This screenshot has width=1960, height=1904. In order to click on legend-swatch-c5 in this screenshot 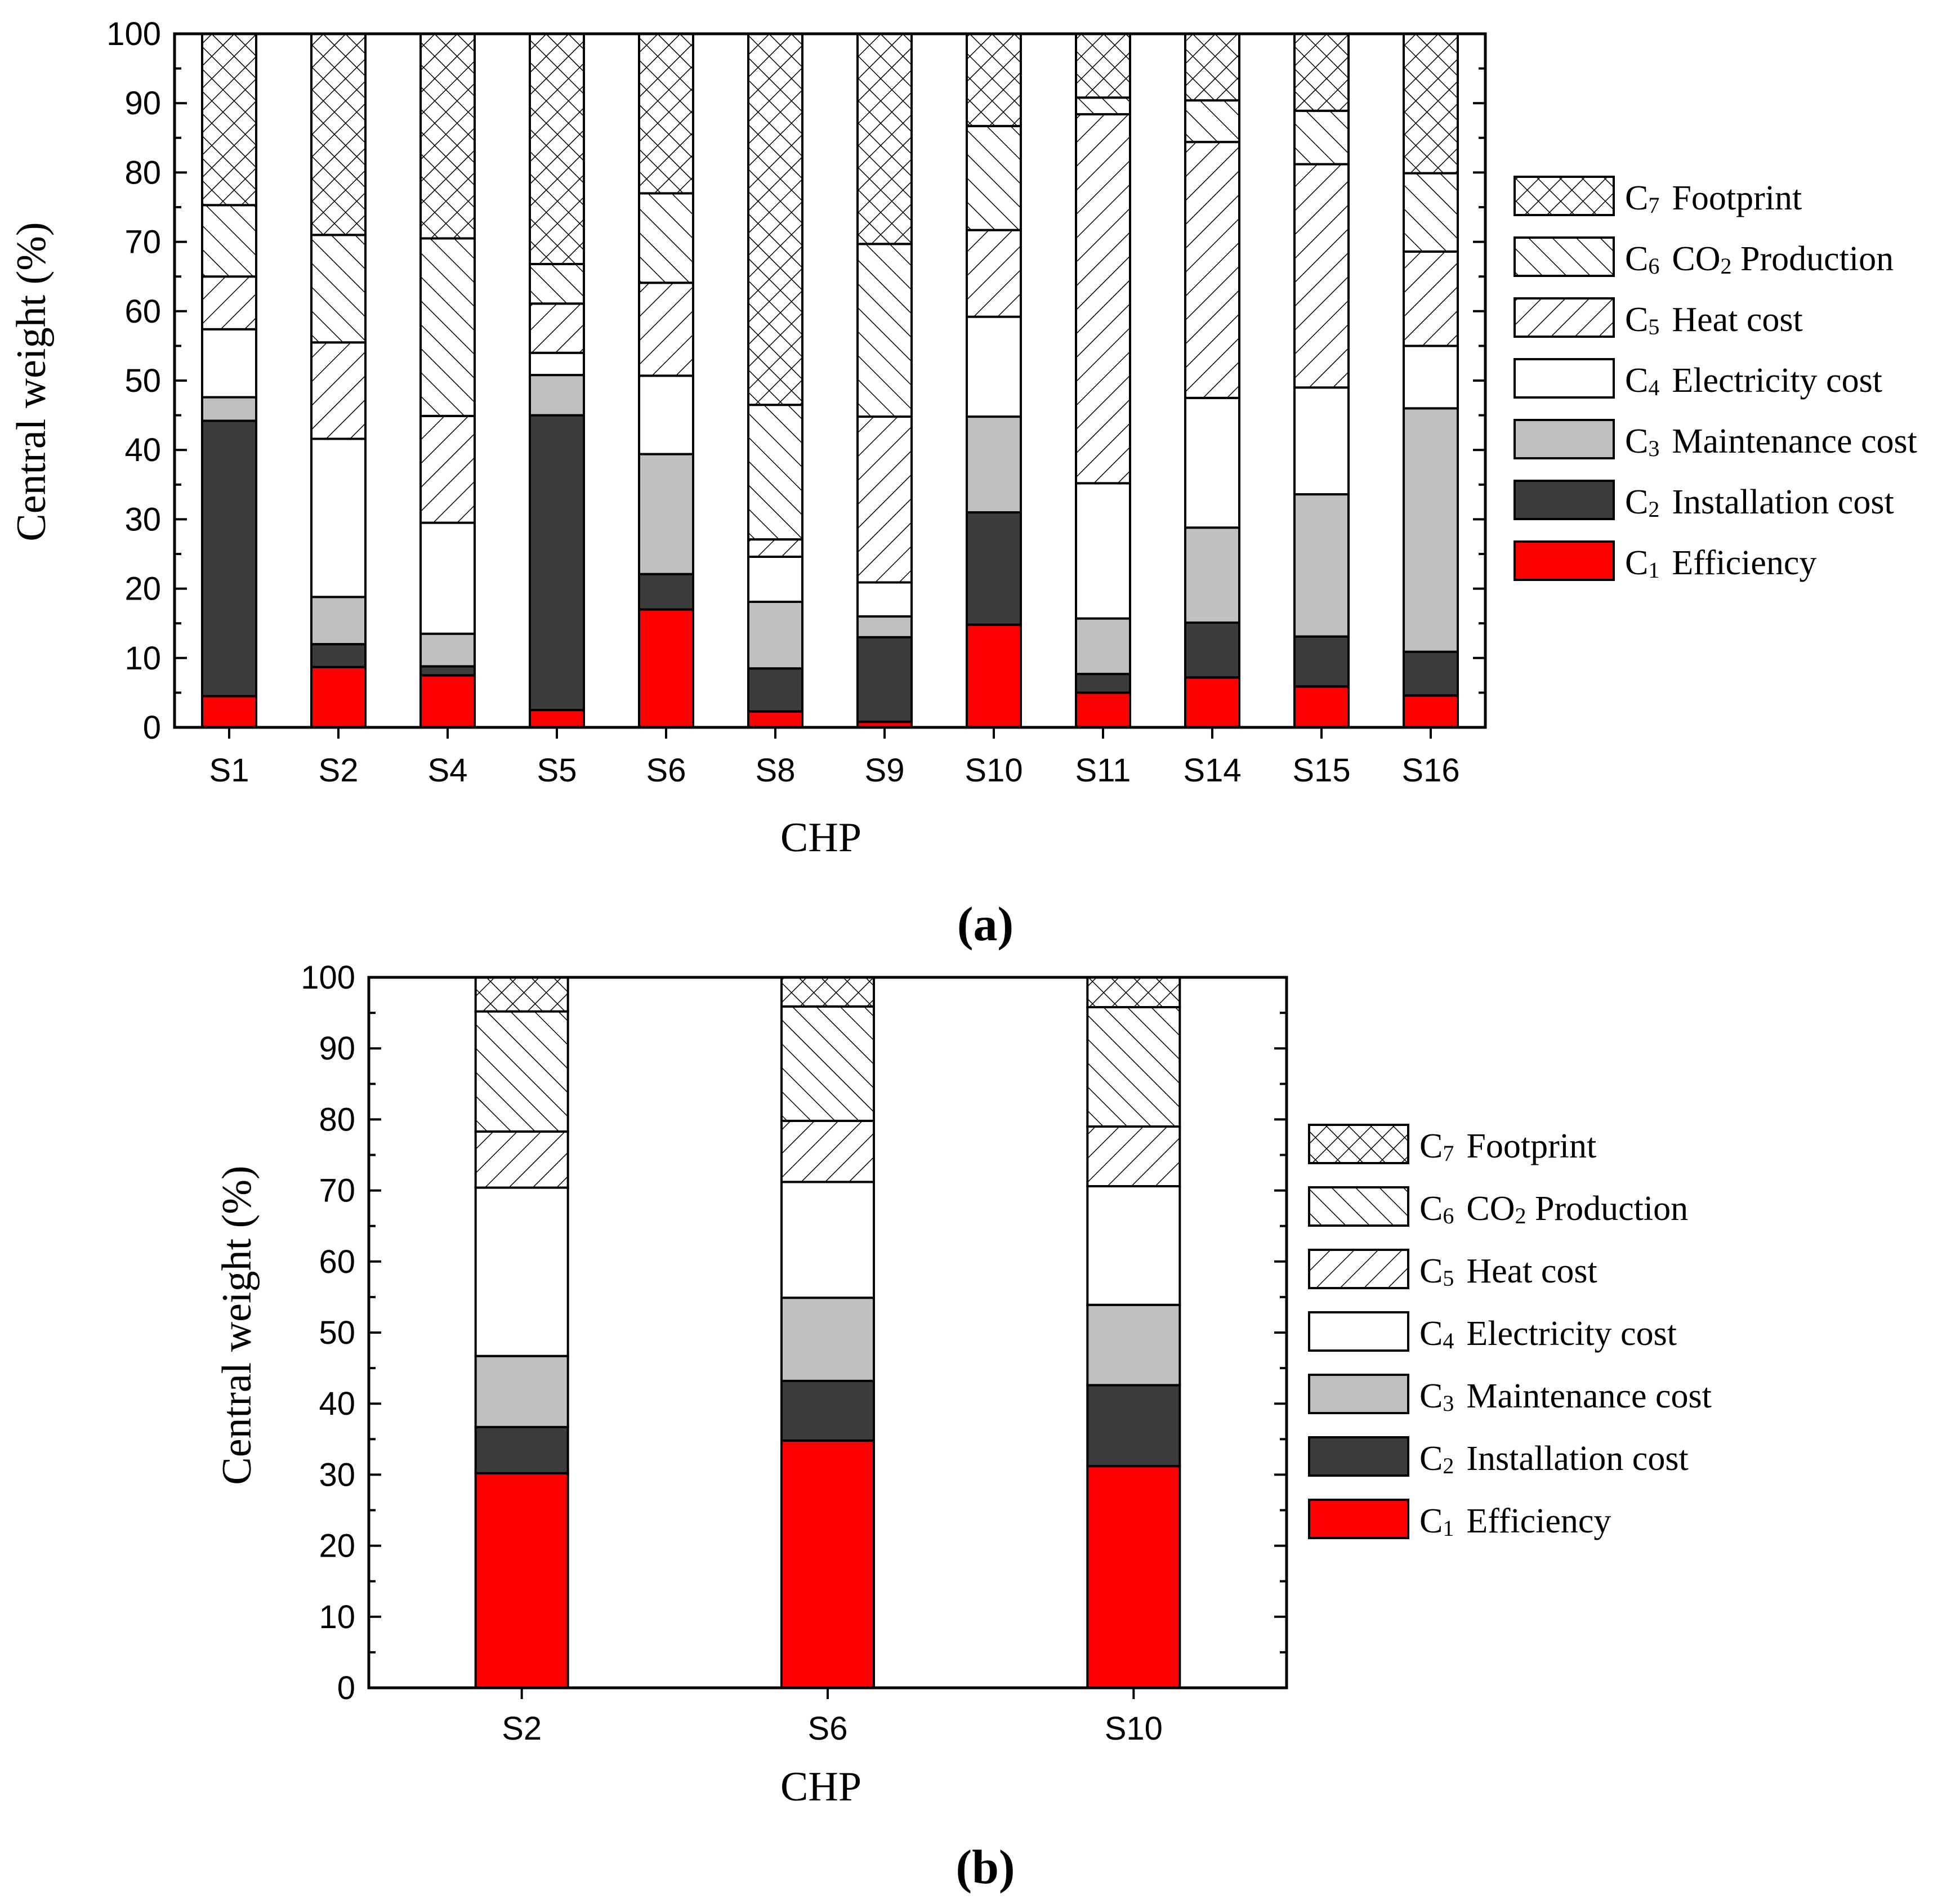, I will do `click(1564, 317)`.